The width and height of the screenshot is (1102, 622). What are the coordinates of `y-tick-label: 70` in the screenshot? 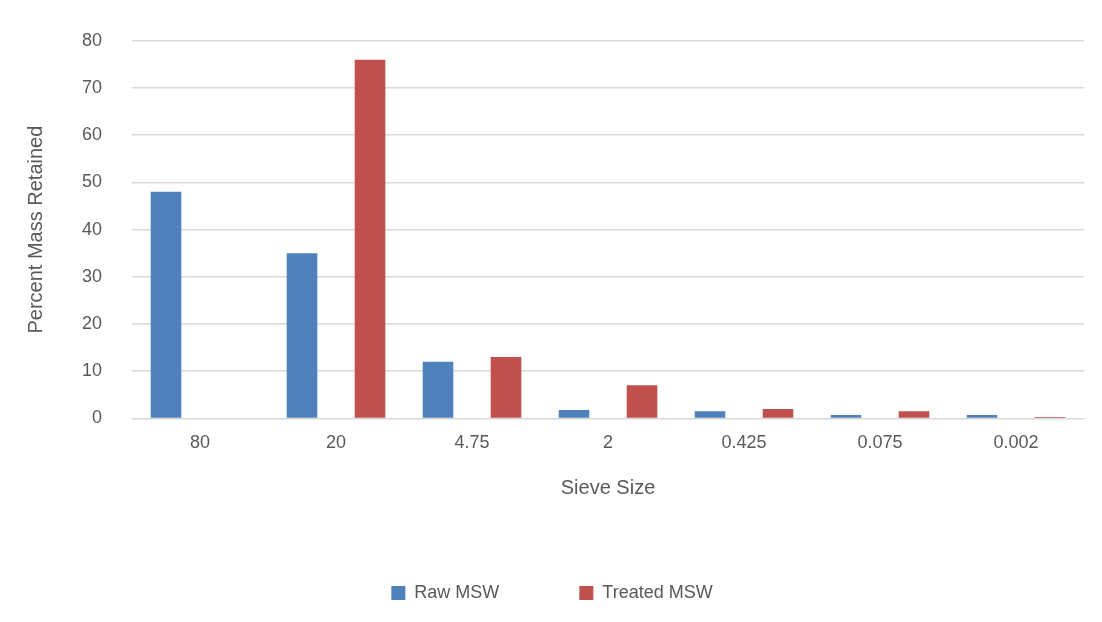 It's located at (92, 86).